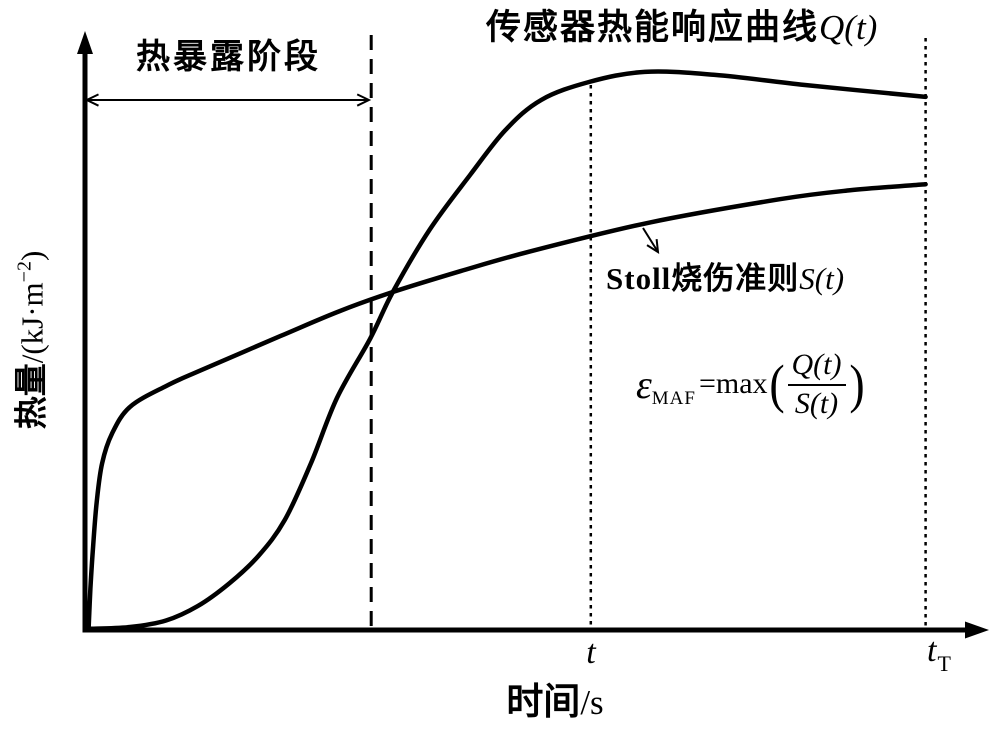 This screenshot has height=736, width=1000. I want to click on stoll-criterion-label: Stoll烧伤准则S(t), so click(725, 279).